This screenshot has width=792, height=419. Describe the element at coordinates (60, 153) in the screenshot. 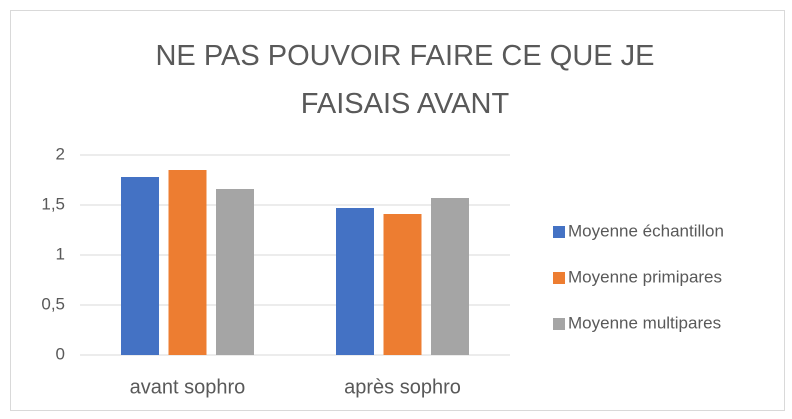

I see `y-tick-label: 2` at that location.